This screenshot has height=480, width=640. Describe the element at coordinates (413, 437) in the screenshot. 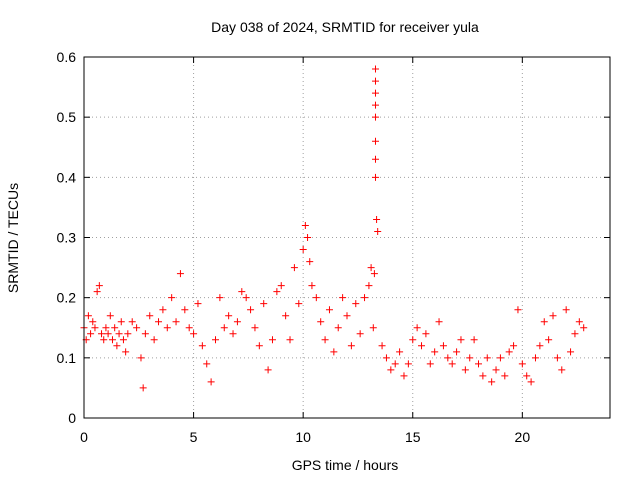

I see `x-tick-label: 15` at that location.